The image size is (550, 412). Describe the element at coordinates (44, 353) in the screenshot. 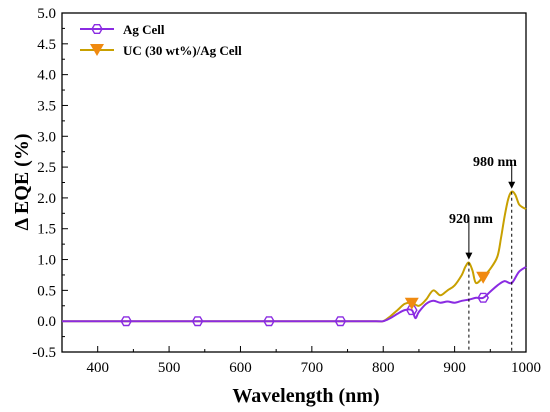

I see `y-tick-label: -0.5` at that location.